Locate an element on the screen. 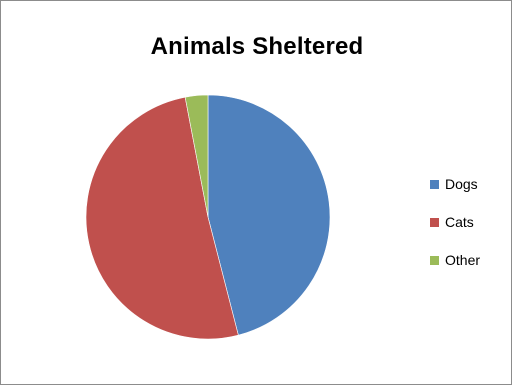  legend-swatch-other is located at coordinates (434, 260).